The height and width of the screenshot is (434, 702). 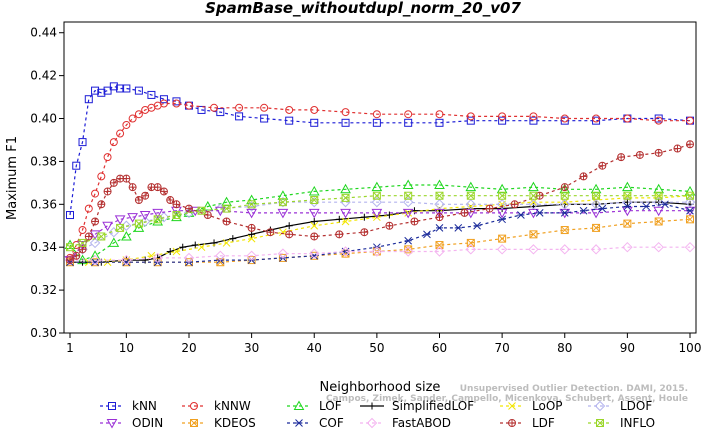 What do you see at coordinates (314, 348) in the screenshot?
I see `x-tick-label: 40` at bounding box center [314, 348].